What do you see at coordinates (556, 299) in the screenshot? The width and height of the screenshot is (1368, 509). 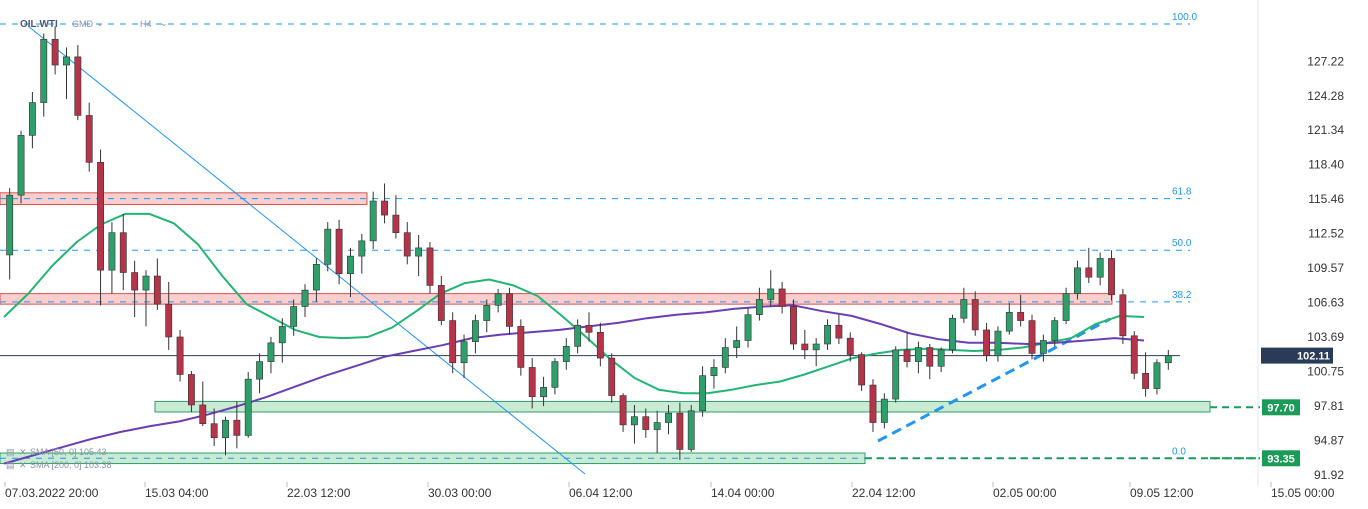 I see `resistance-zone` at bounding box center [556, 299].